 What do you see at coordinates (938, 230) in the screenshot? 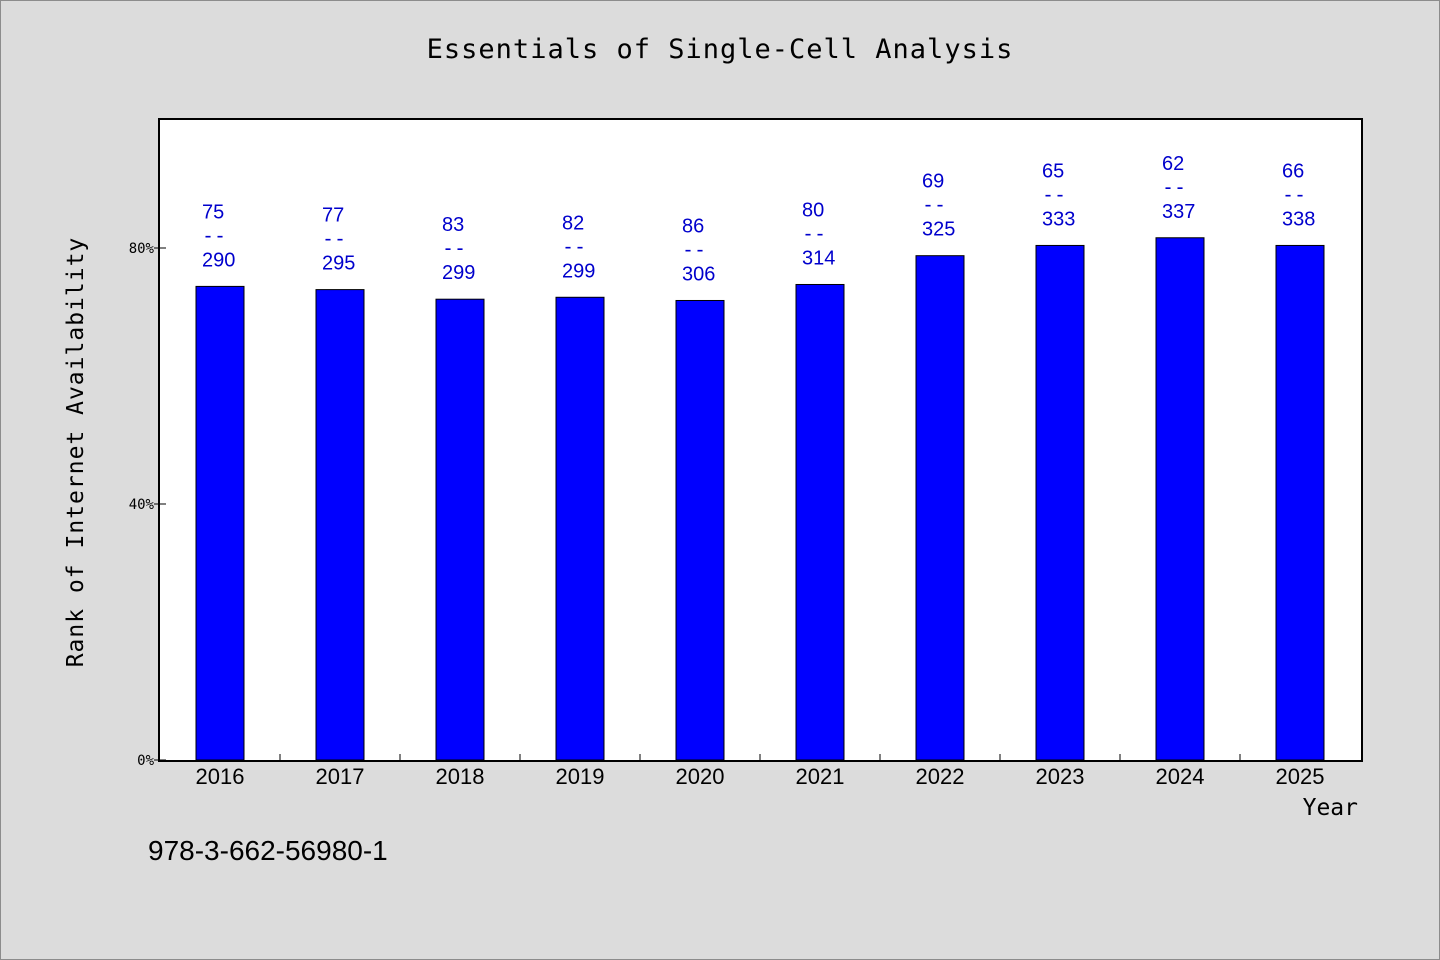
I see `bar-label-bottom: 325` at bounding box center [938, 230].